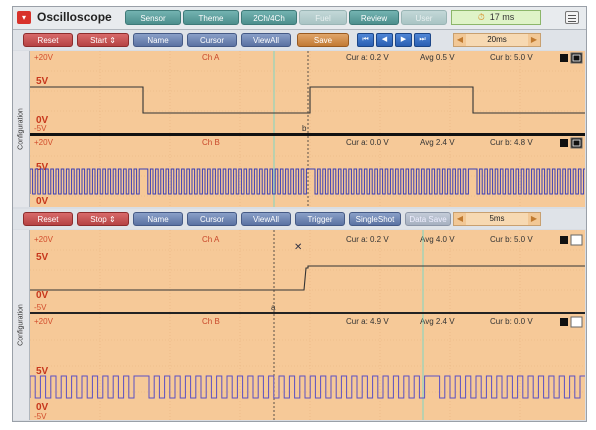  I want to click on ch4-cursor-b: Cur b: 0.0 V, so click(511, 321).